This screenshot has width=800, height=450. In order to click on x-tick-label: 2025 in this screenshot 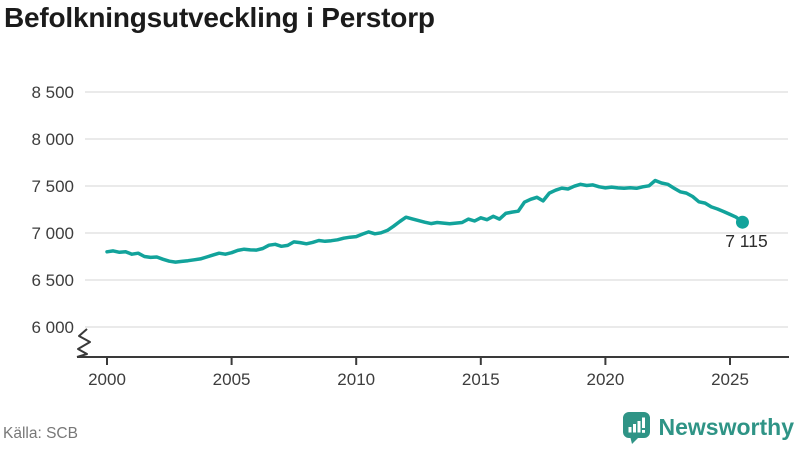, I will do `click(730, 379)`.